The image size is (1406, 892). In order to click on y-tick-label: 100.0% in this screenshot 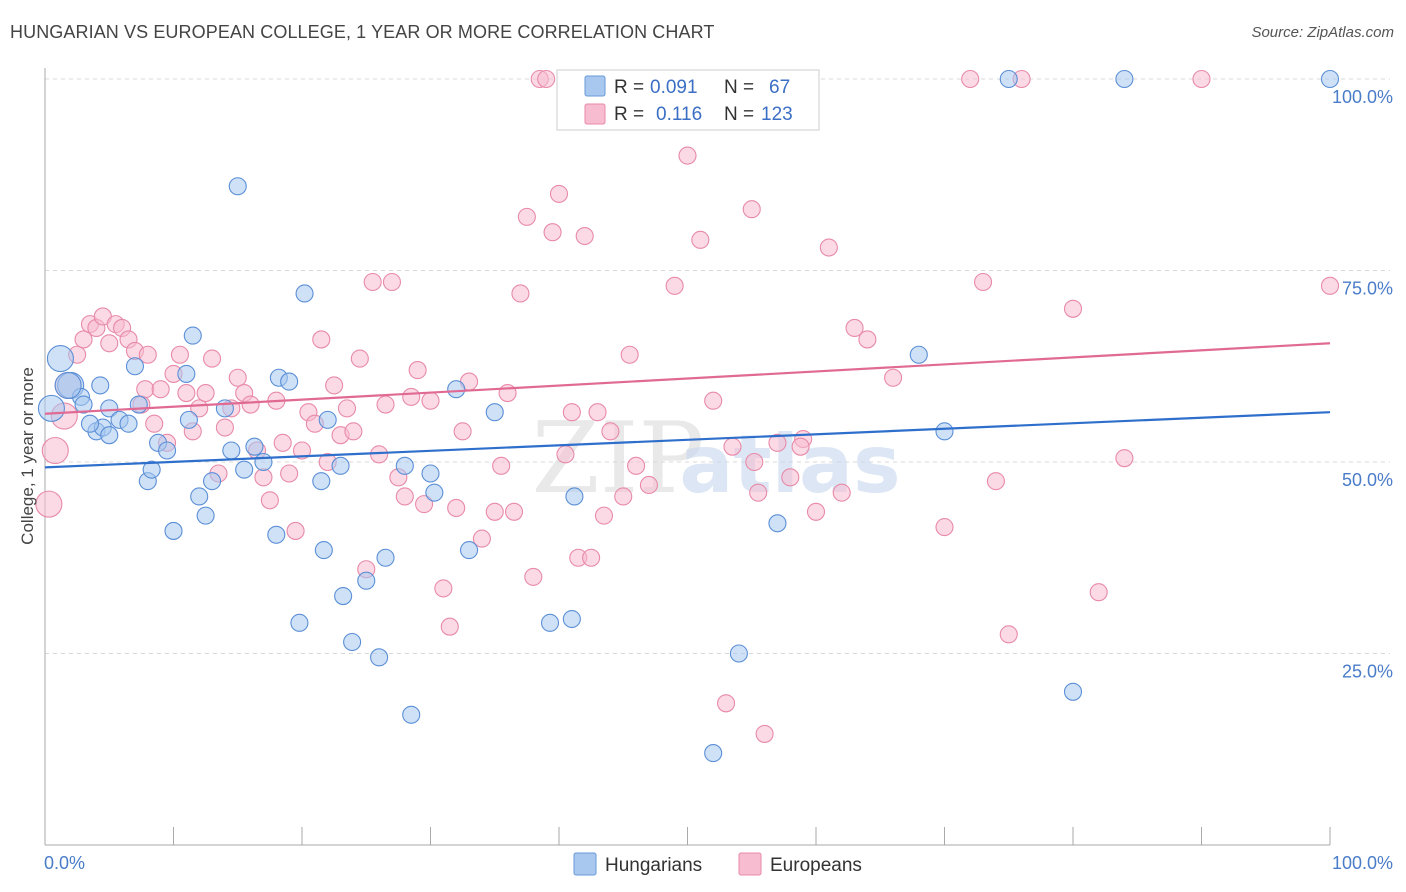, I will do `click(1362, 97)`.